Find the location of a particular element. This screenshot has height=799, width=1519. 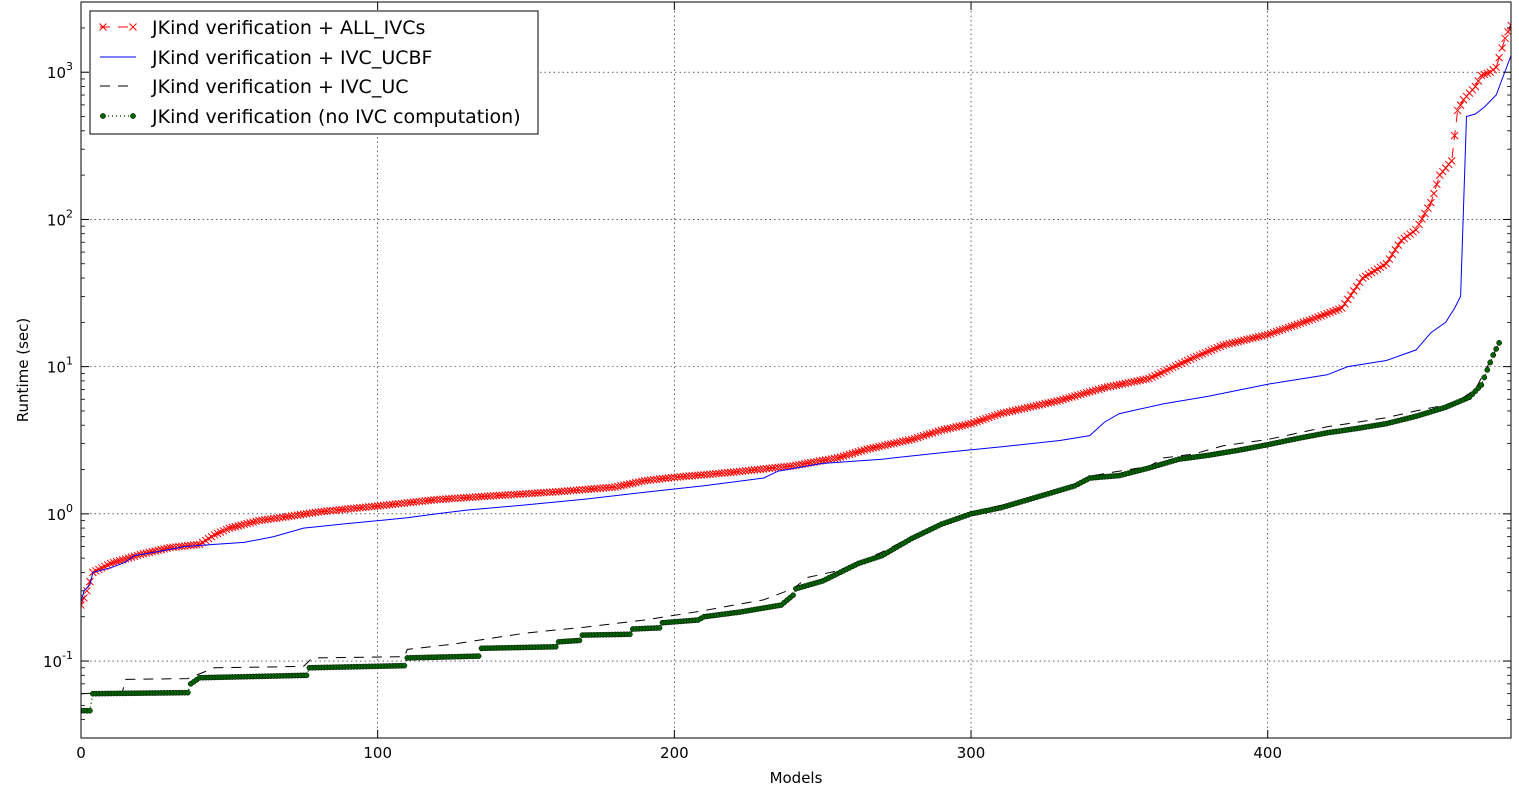

x-tick-label: 200 is located at coordinates (674, 753).